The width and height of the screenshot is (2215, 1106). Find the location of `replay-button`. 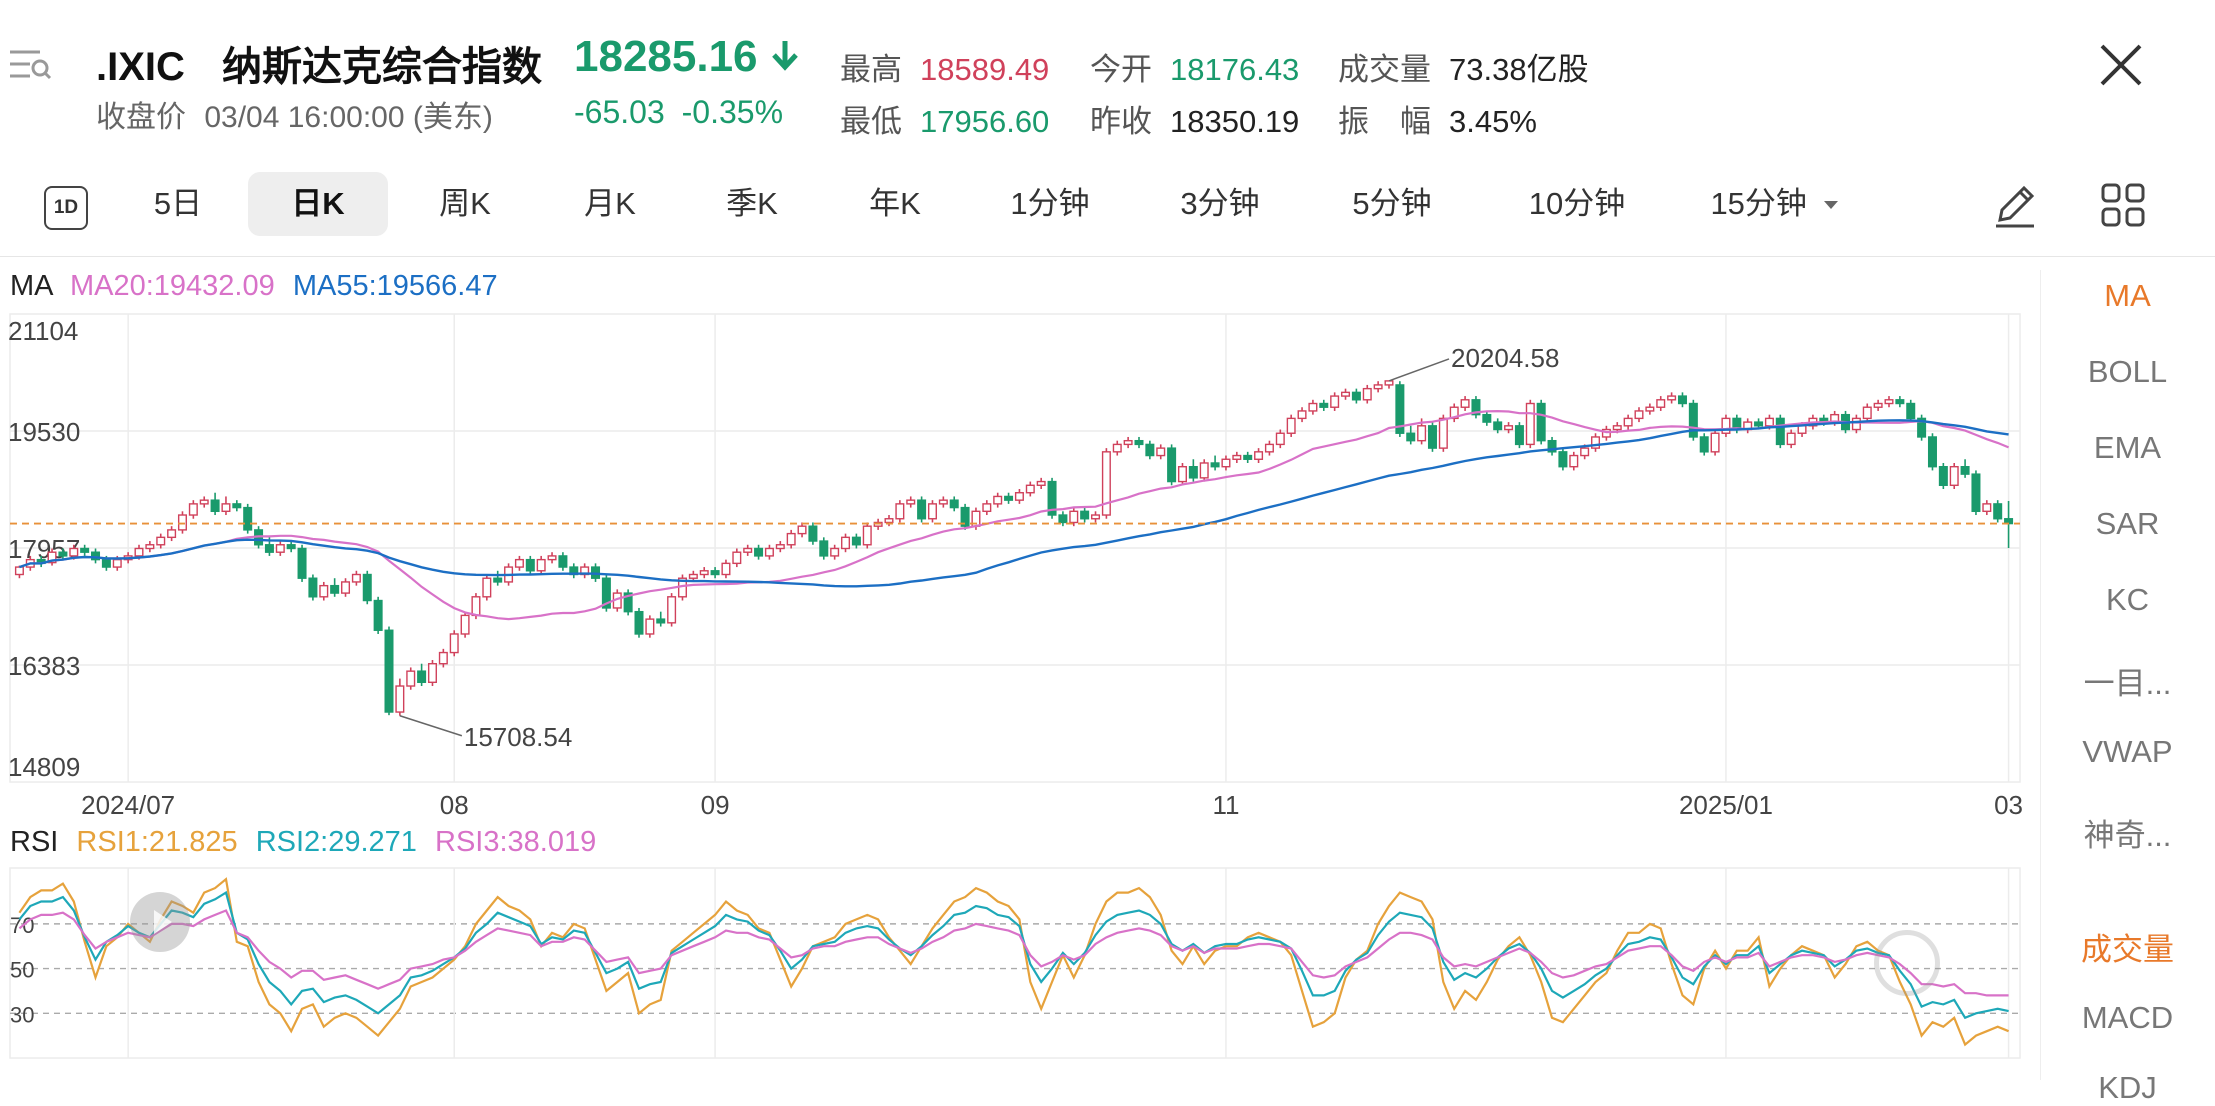

replay-button is located at coordinates (160, 922).